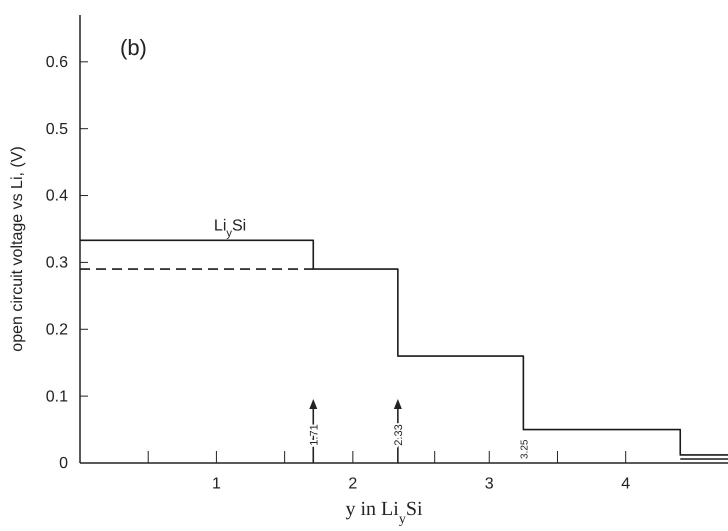 Image resolution: width=728 pixels, height=531 pixels. What do you see at coordinates (57, 397) in the screenshot?
I see `y-tick-label: 0.1` at bounding box center [57, 397].